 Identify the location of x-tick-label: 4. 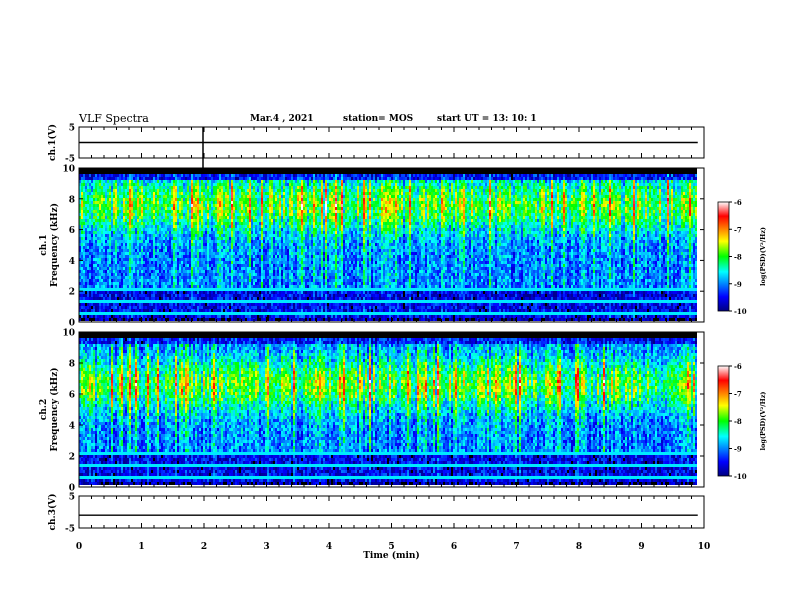
(329, 547).